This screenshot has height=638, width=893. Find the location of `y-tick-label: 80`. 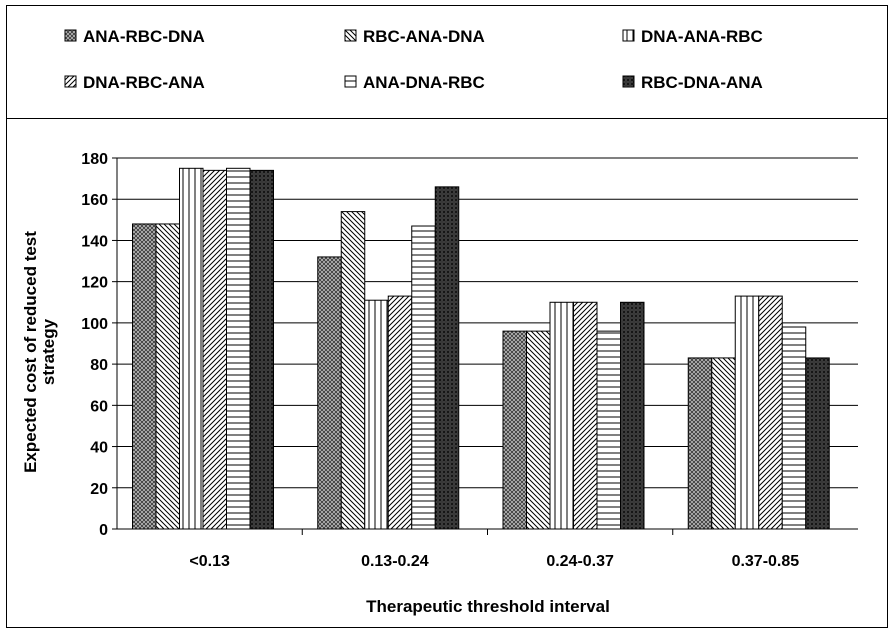

y-tick-label: 80 is located at coordinates (99, 365).